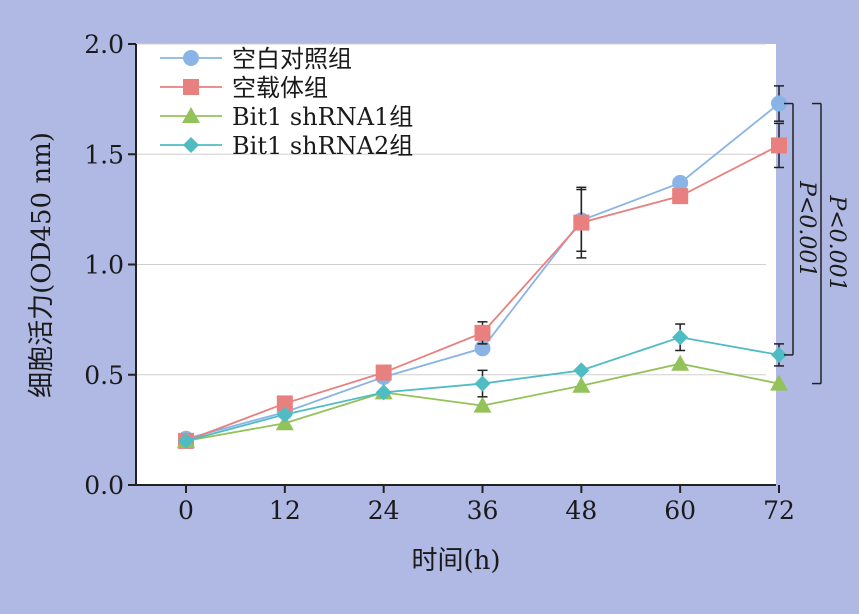 The height and width of the screenshot is (614, 859). I want to click on legend-label: 空白对照组, so click(292, 59).